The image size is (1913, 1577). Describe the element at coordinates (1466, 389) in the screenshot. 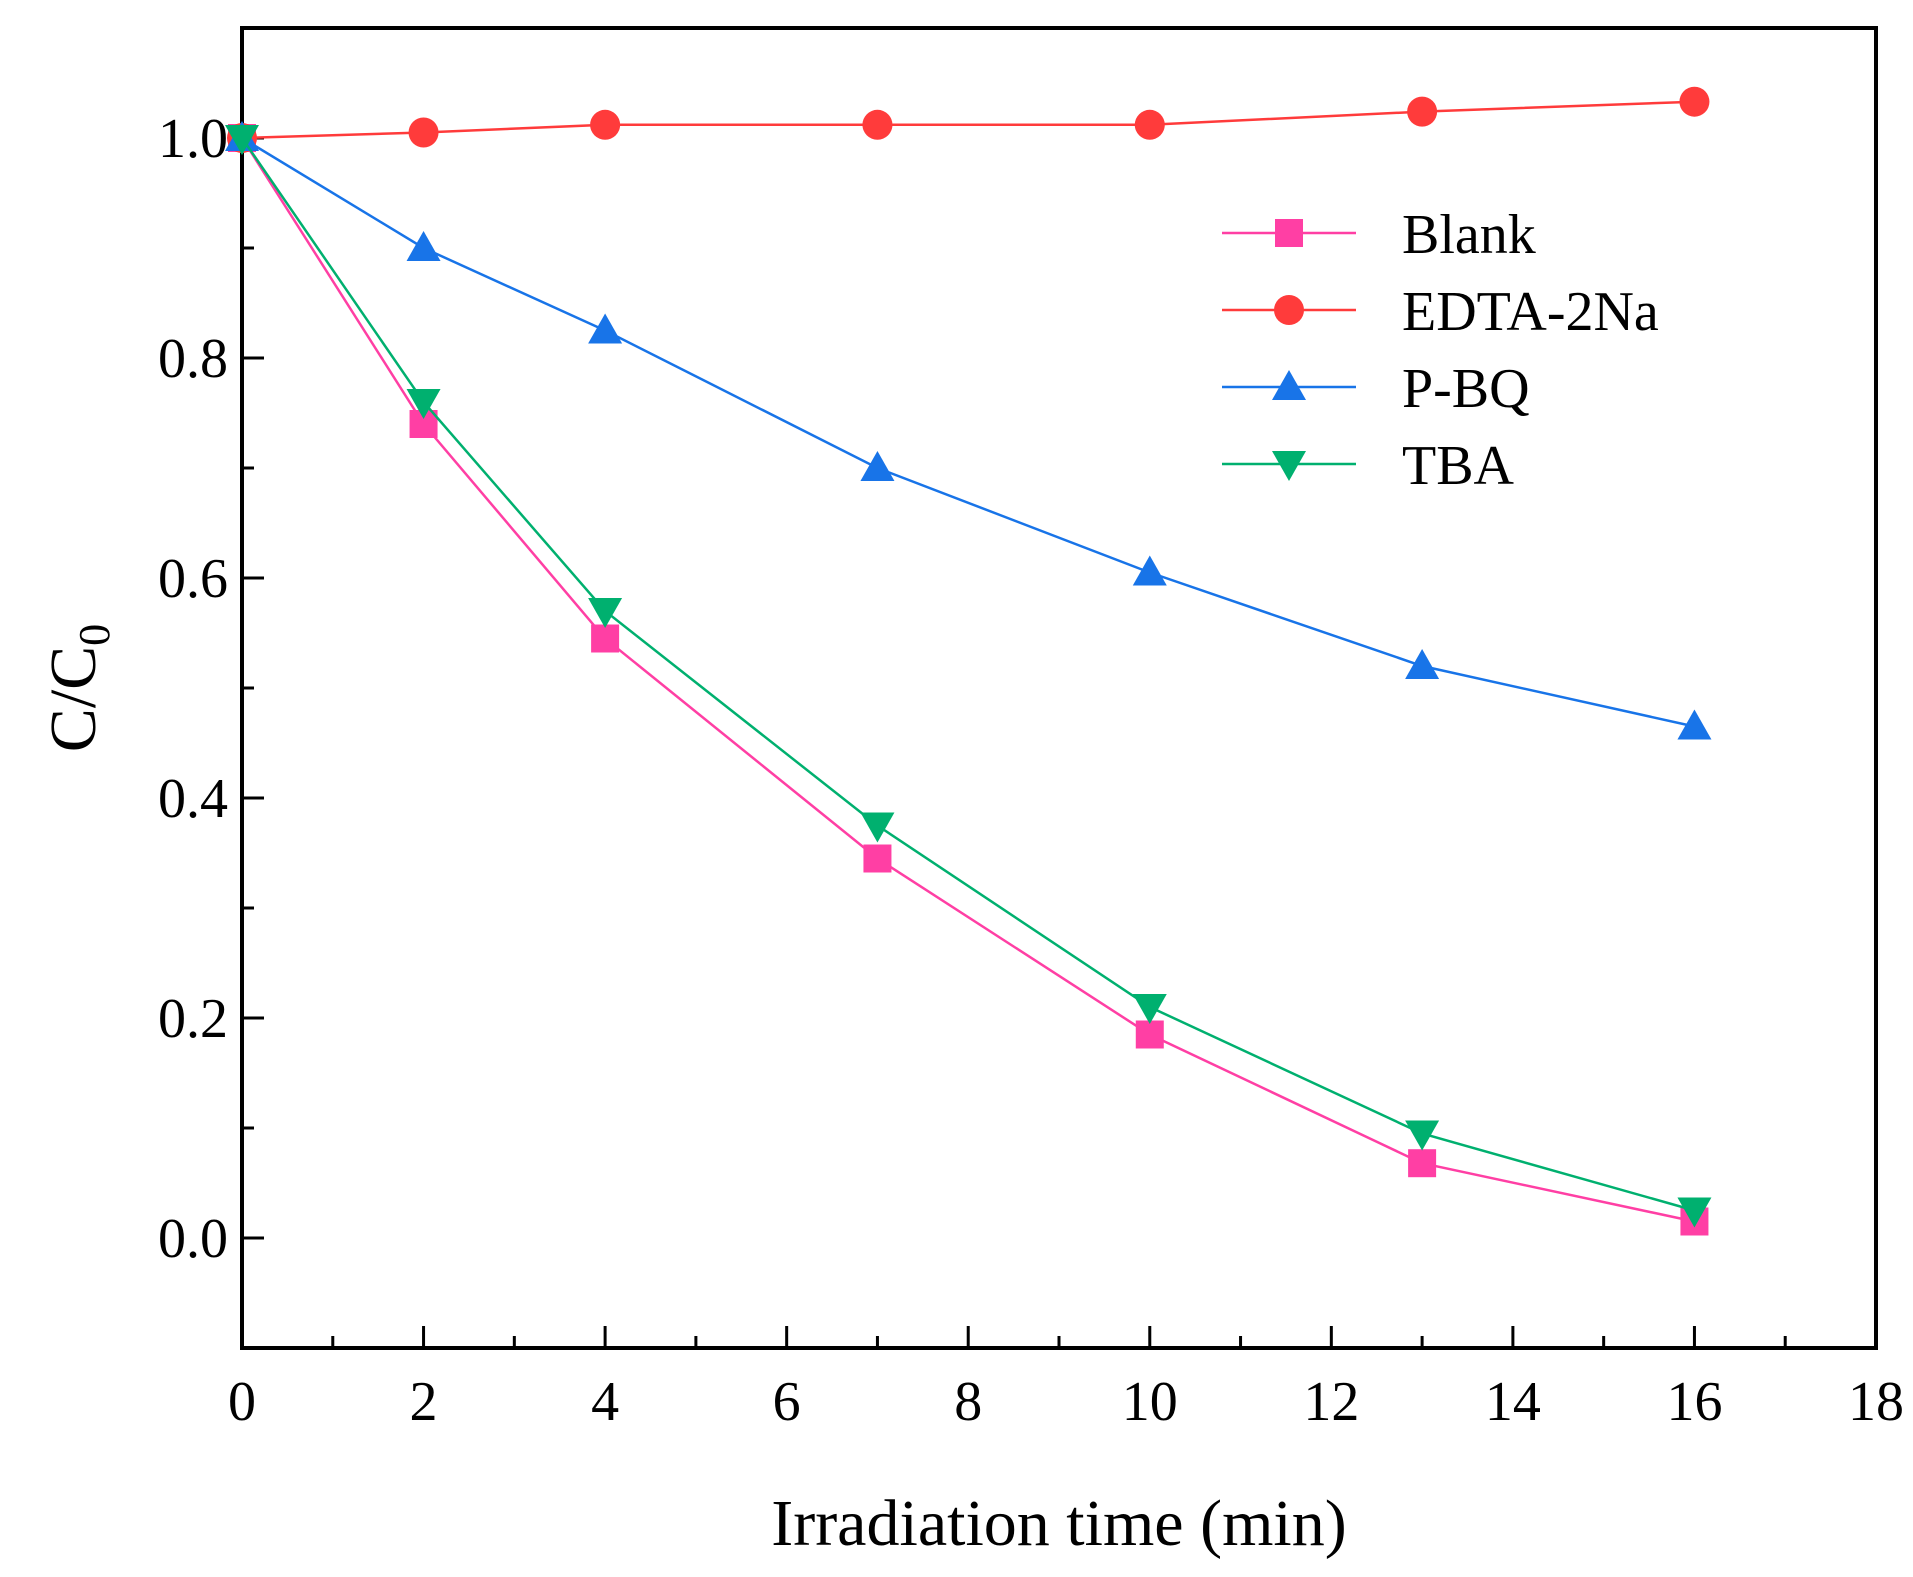

I see `legend-label: P-BQ` at that location.